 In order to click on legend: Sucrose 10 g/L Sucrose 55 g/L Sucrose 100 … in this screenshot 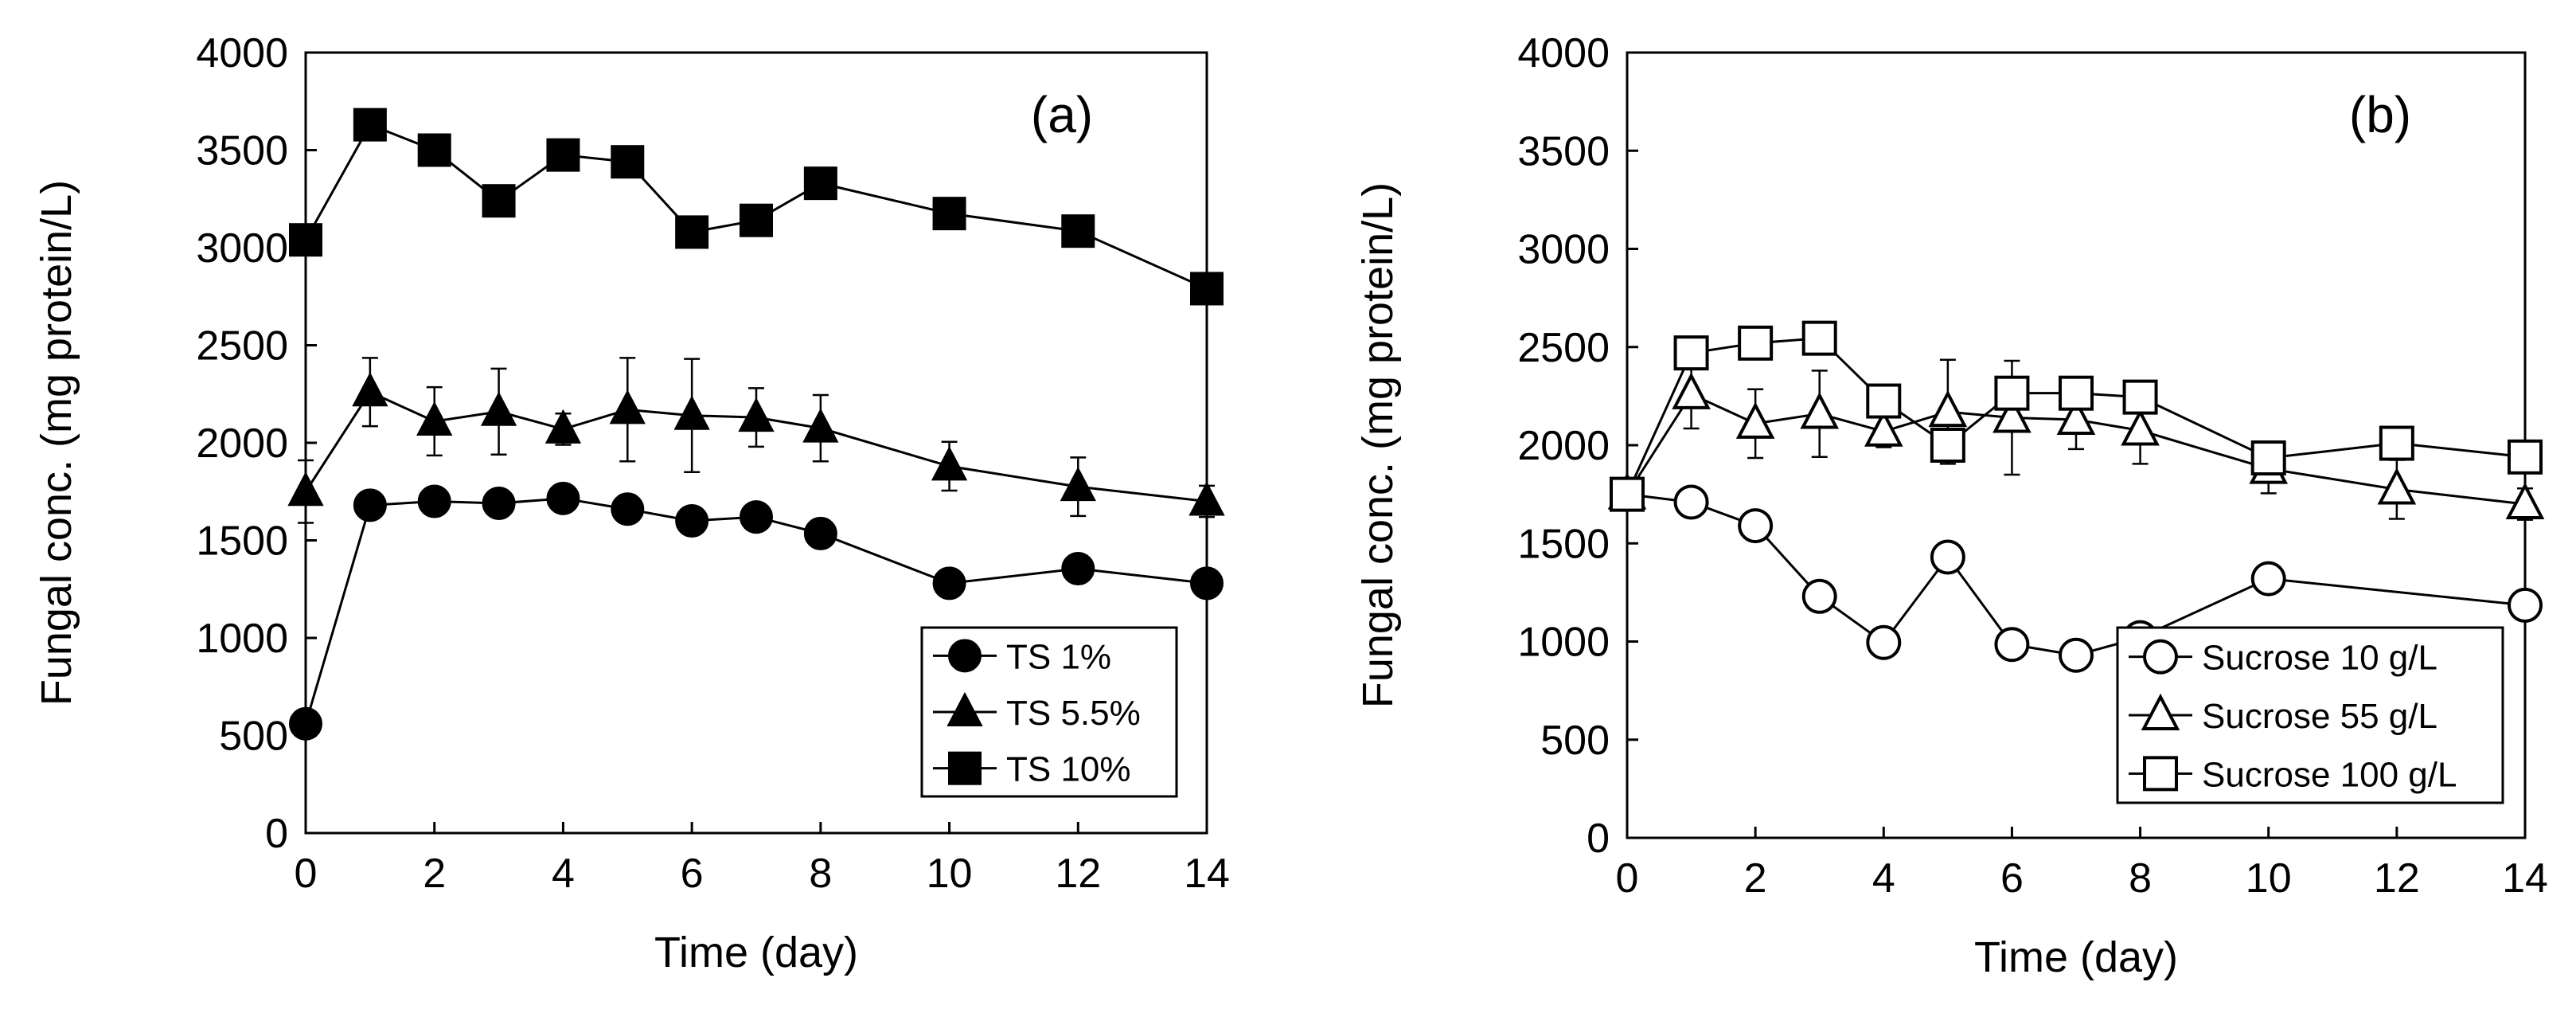, I will do `click(2310, 715)`.